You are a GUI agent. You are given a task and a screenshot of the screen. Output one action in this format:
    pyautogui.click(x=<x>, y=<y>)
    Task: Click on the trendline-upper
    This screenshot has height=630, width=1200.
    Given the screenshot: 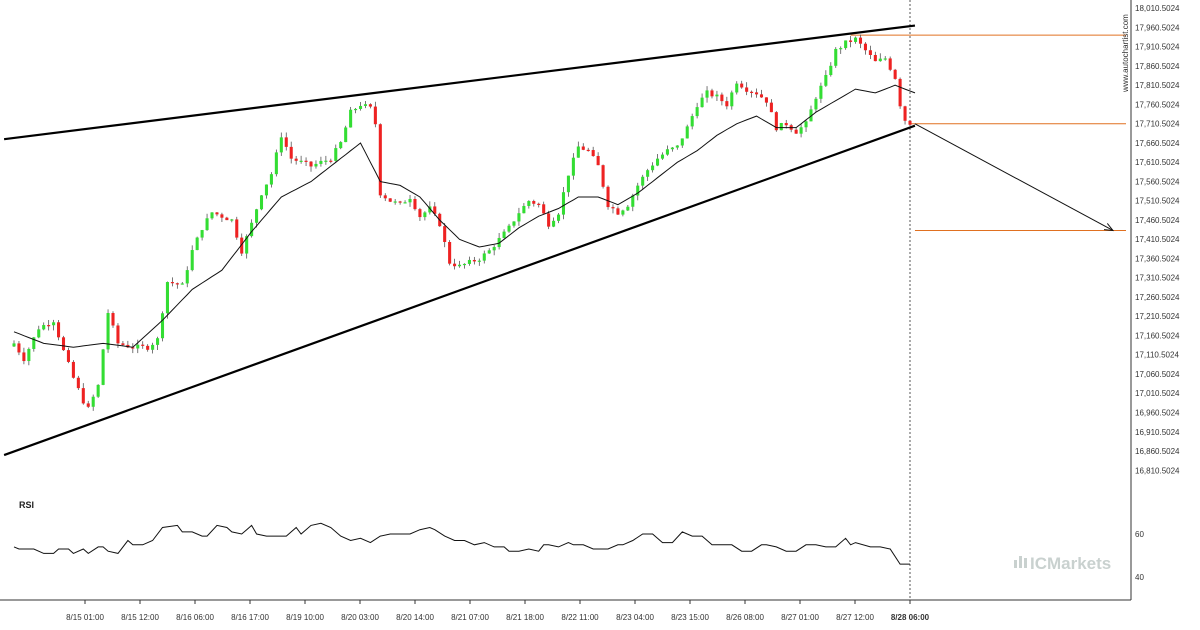 What is the action you would take?
    pyautogui.click(x=459, y=82)
    